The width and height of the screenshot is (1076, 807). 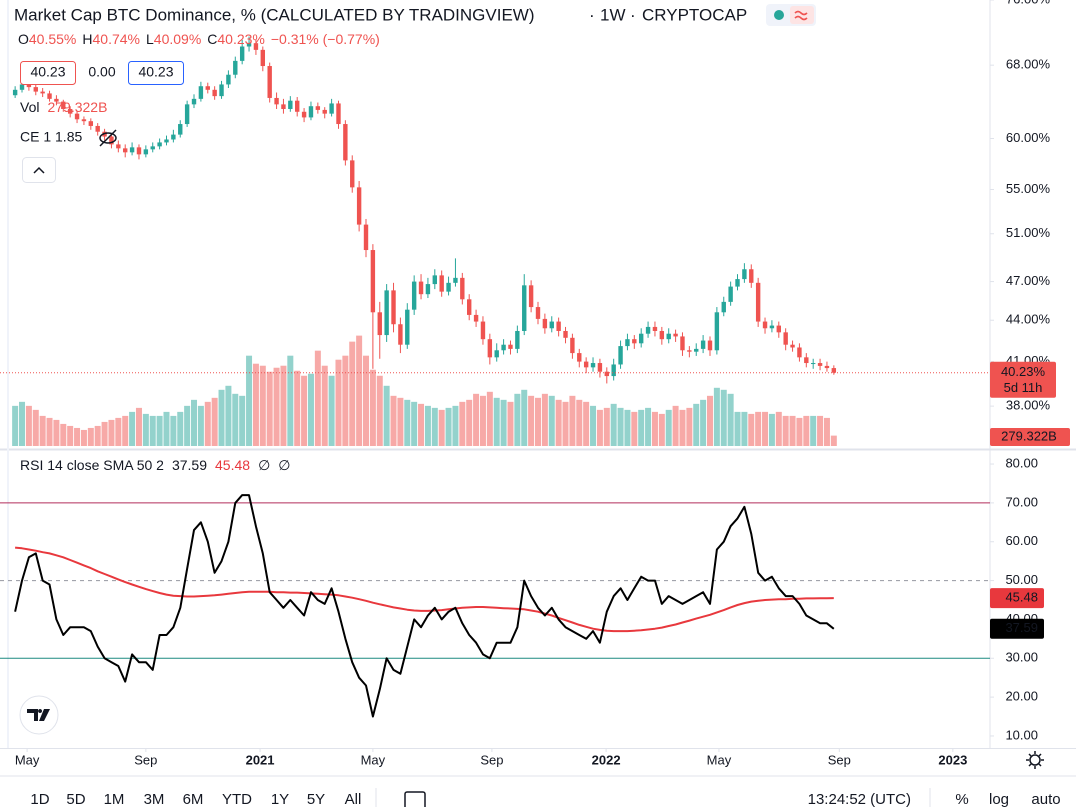 What do you see at coordinates (491, 759) in the screenshot?
I see `x-tick-label: Sep` at bounding box center [491, 759].